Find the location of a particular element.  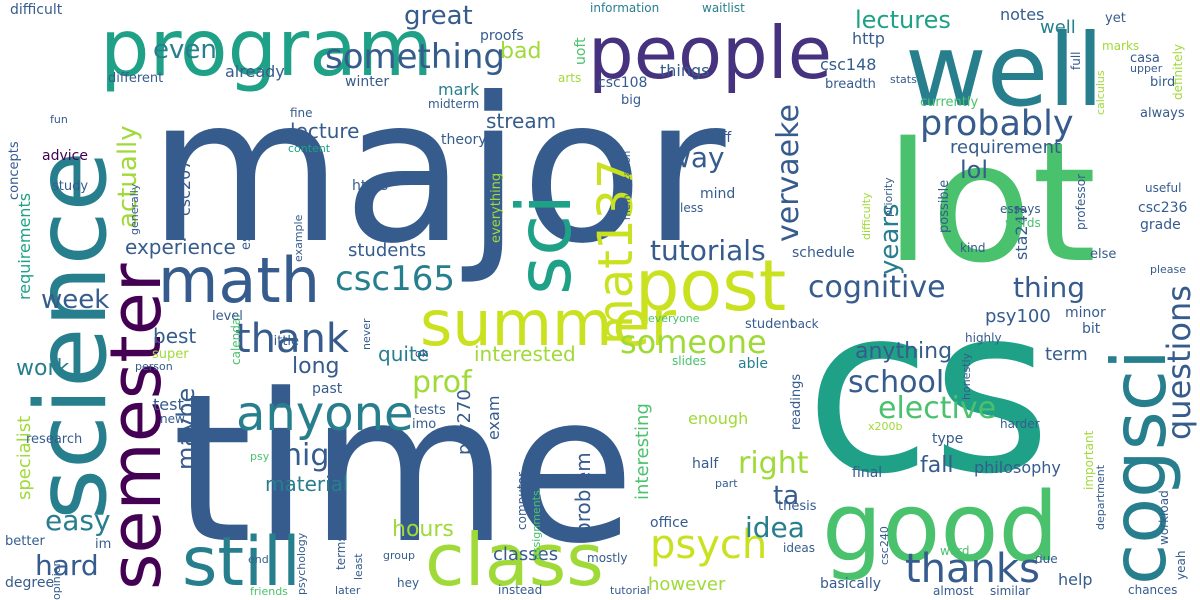

word-thank: thank is located at coordinates (292, 339).